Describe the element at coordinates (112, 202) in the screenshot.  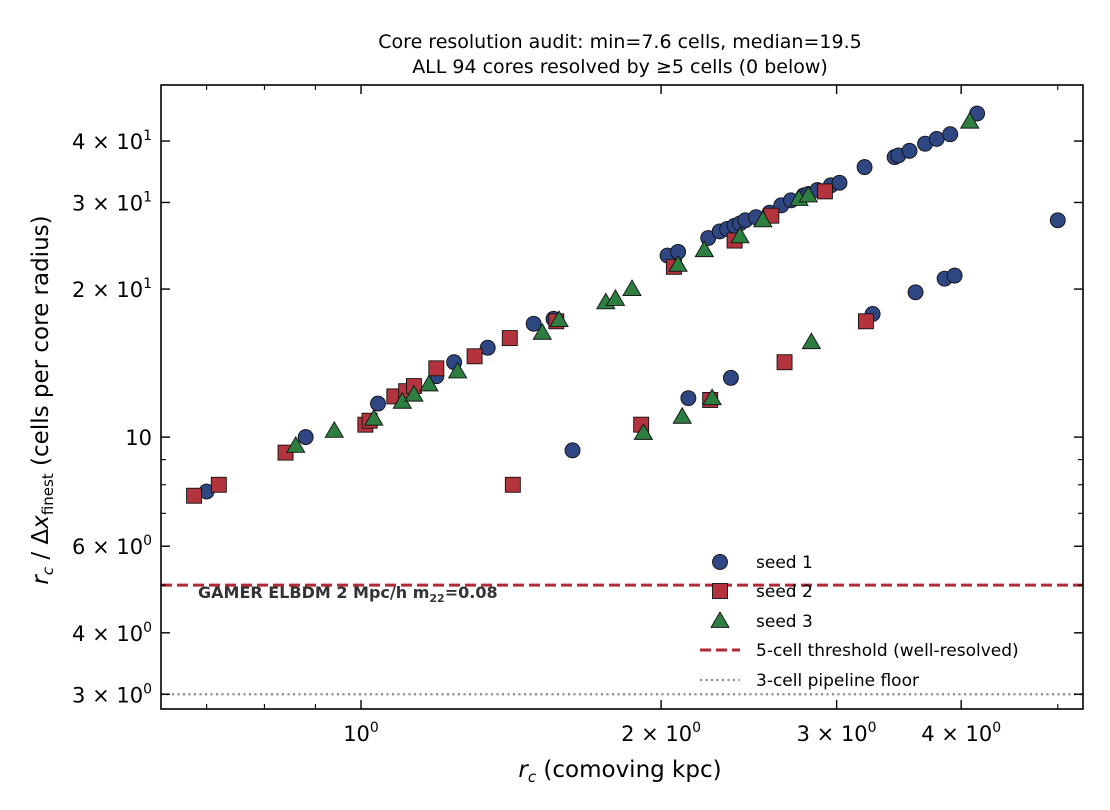
I see `y-tick-label: 3 × 101` at that location.